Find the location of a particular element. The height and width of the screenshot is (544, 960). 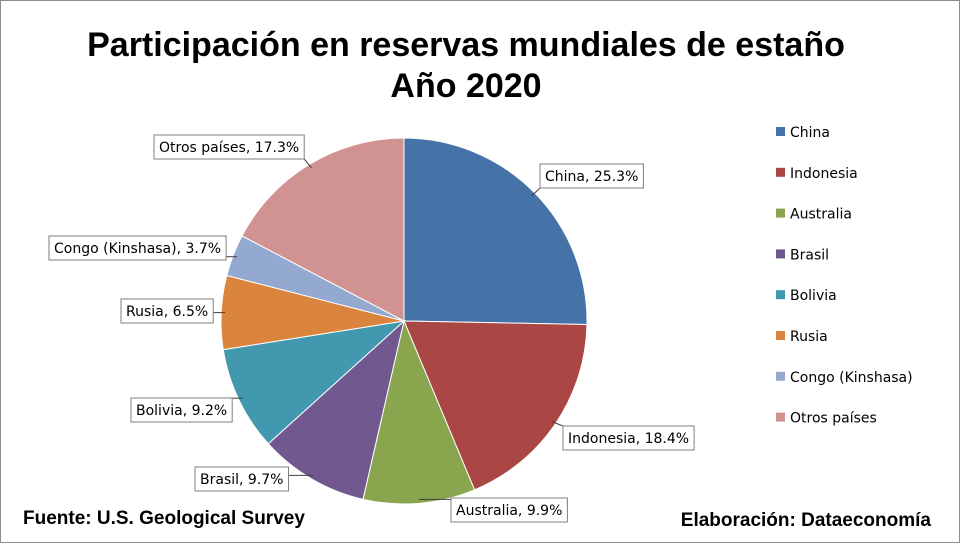

slice-label-brasil: Brasil, 9.7% is located at coordinates (241, 479).